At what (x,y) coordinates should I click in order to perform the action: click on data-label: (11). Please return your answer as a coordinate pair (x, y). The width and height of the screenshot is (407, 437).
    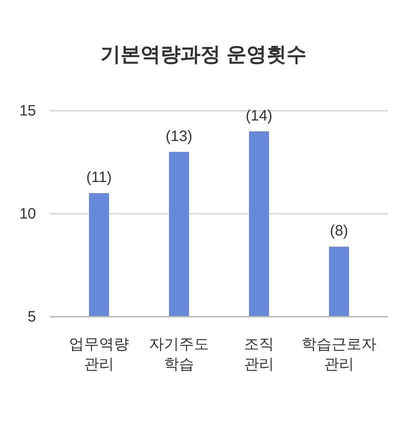
    Looking at the image, I should click on (99, 177).